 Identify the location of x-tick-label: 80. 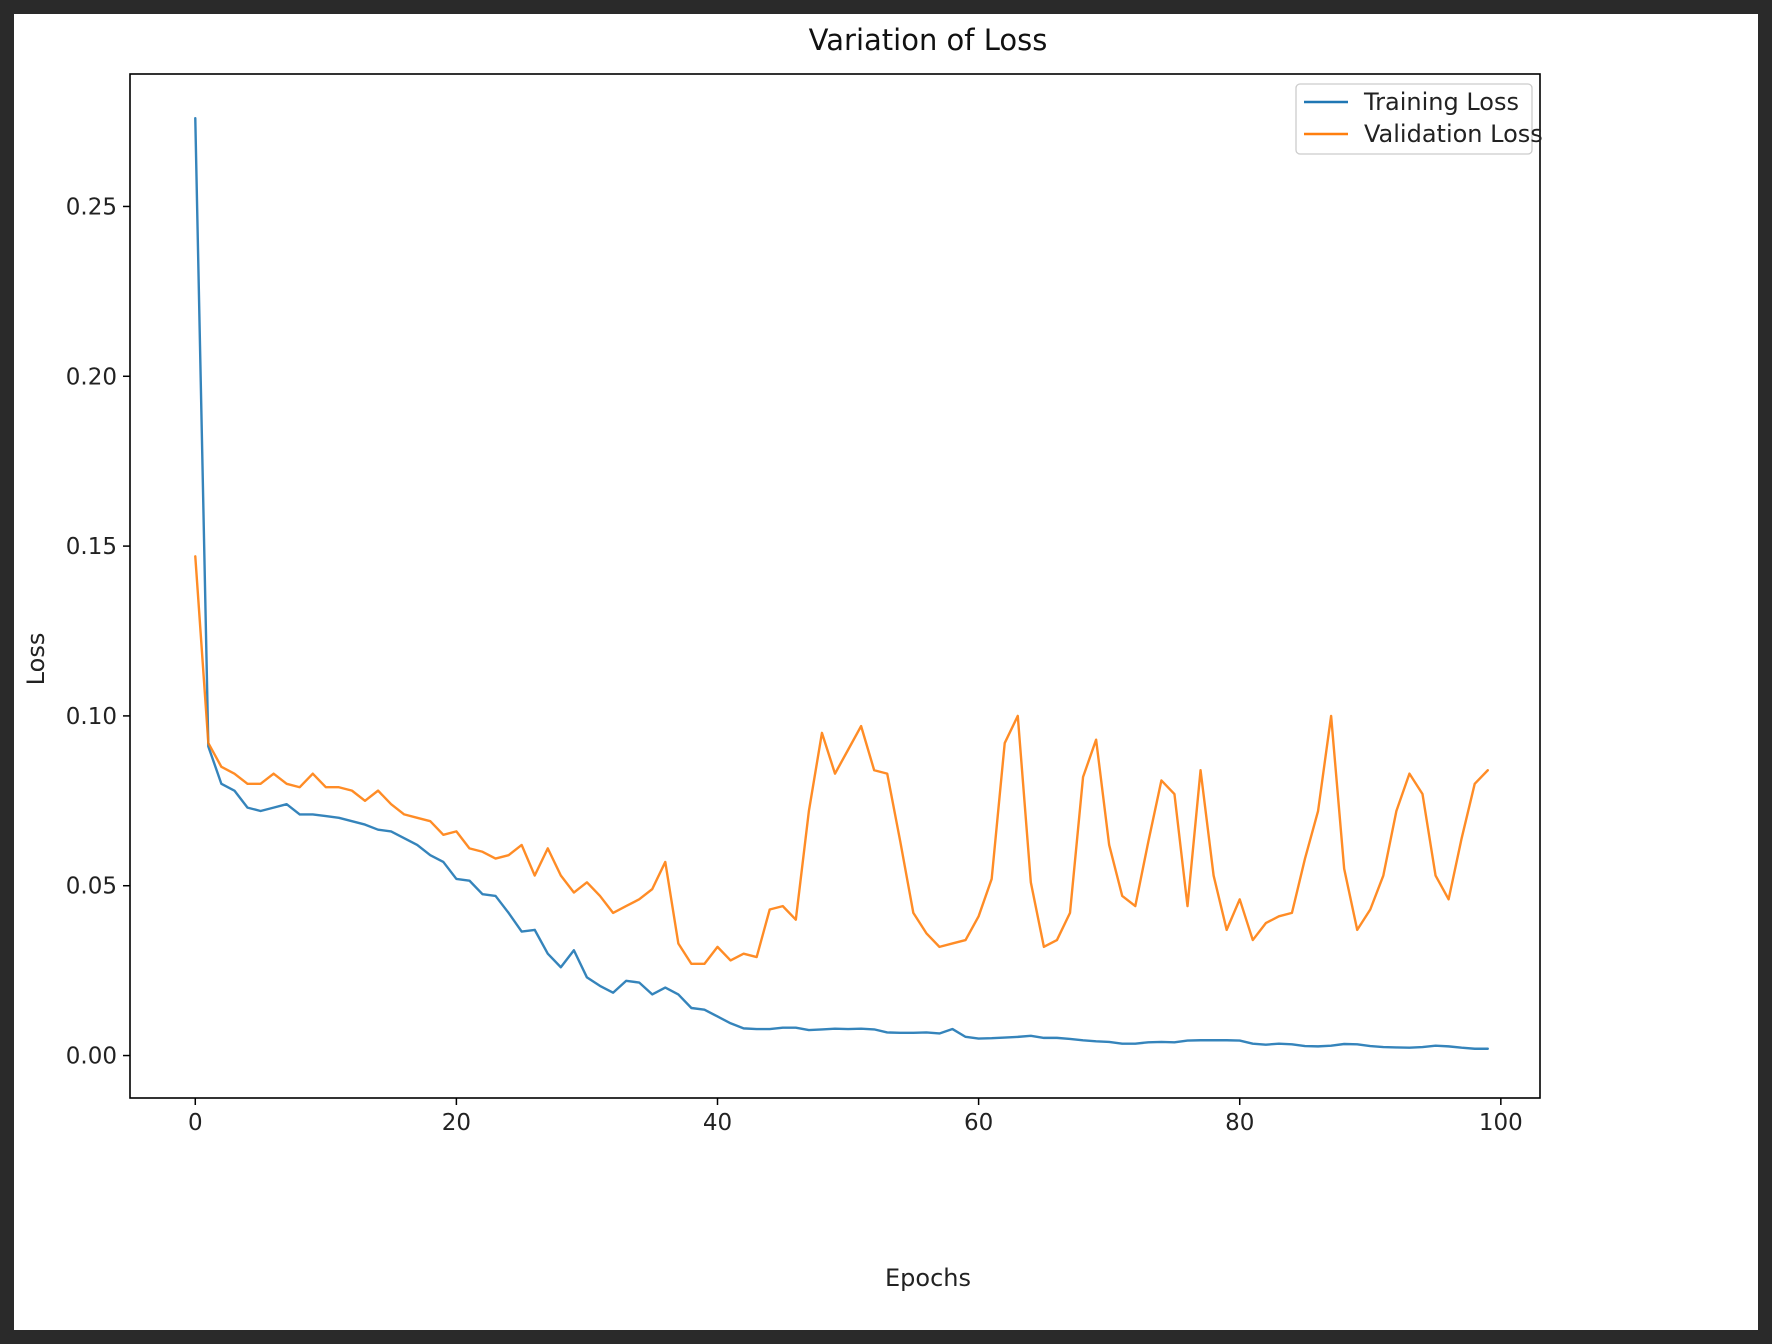
(1239, 1123).